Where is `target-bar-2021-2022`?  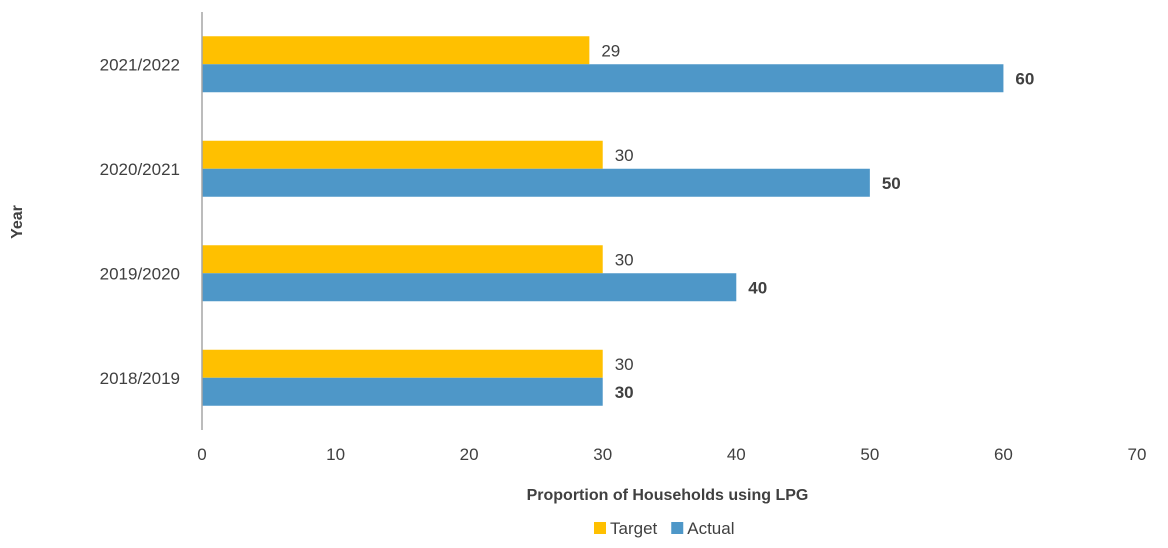 target-bar-2021-2022 is located at coordinates (396, 50).